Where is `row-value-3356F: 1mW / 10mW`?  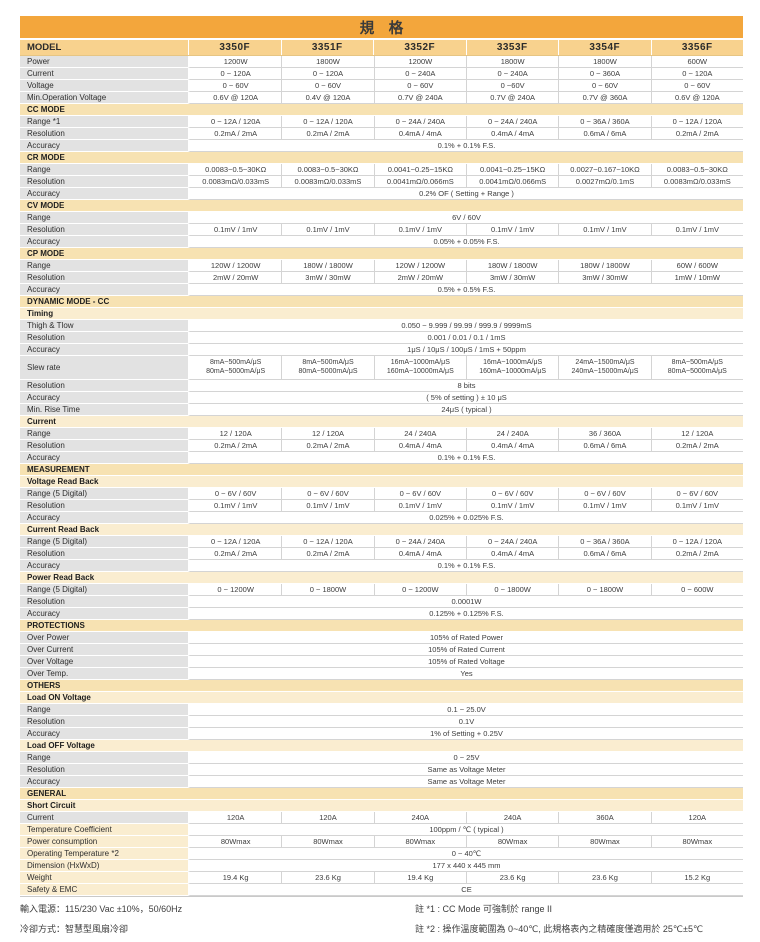 row-value-3356F: 1mW / 10mW is located at coordinates (696, 278).